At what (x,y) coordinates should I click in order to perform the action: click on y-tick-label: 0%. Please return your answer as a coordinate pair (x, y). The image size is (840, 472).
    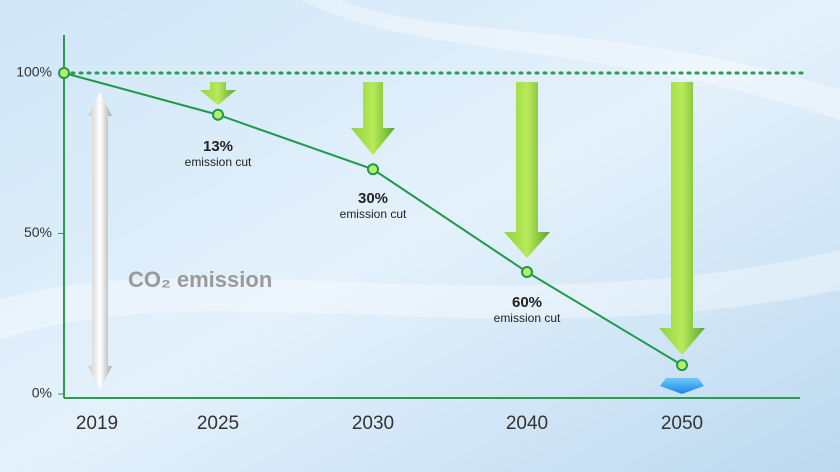
    Looking at the image, I should click on (42, 393).